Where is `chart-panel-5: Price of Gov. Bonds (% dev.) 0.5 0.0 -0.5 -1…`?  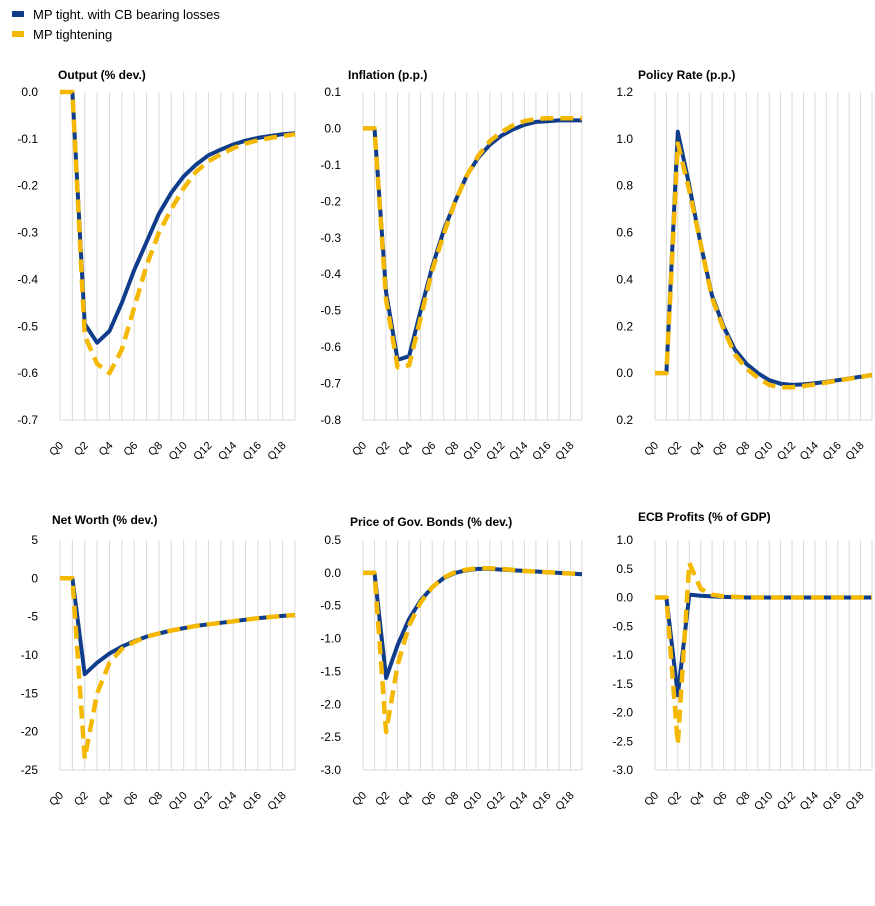 chart-panel-5: Price of Gov. Bonds (% dev.) 0.5 0.0 -0.5 -1… is located at coordinates (451, 664).